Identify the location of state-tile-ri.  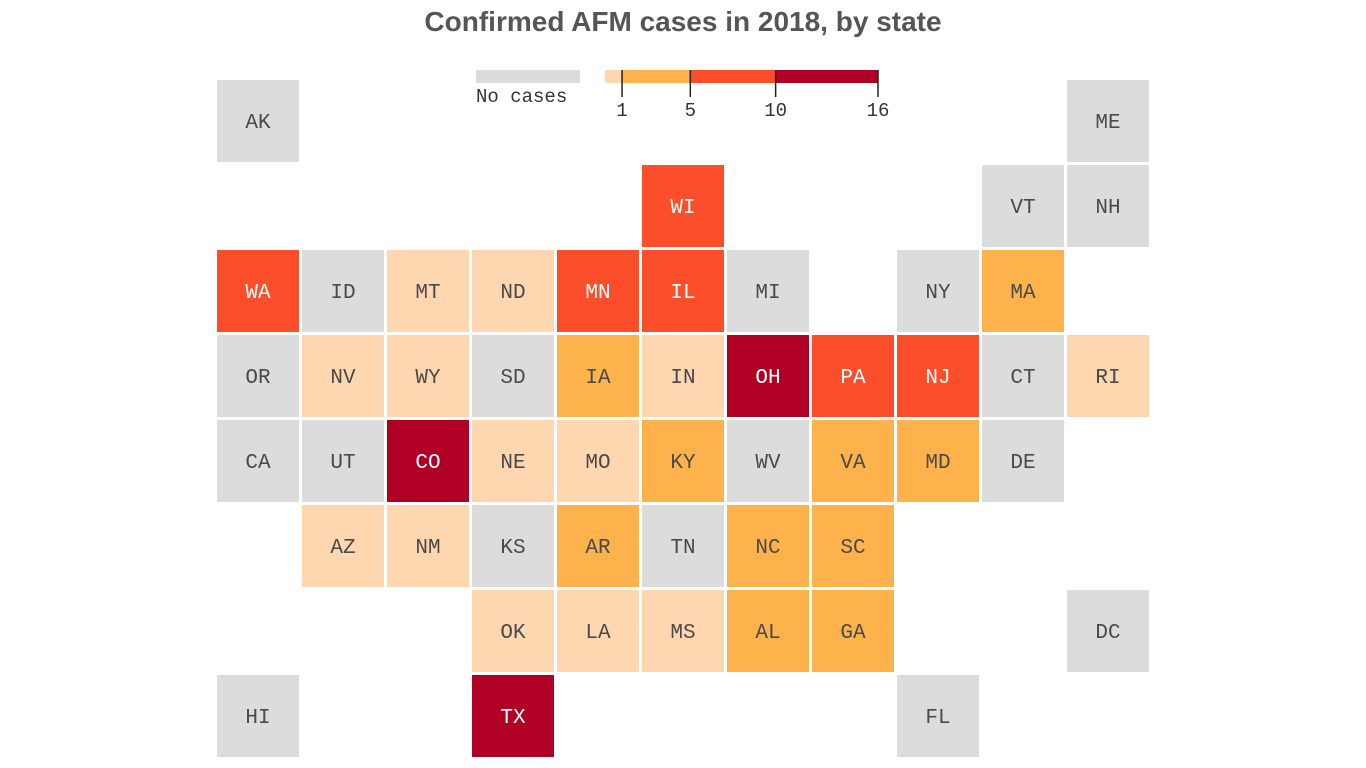
(1108, 376).